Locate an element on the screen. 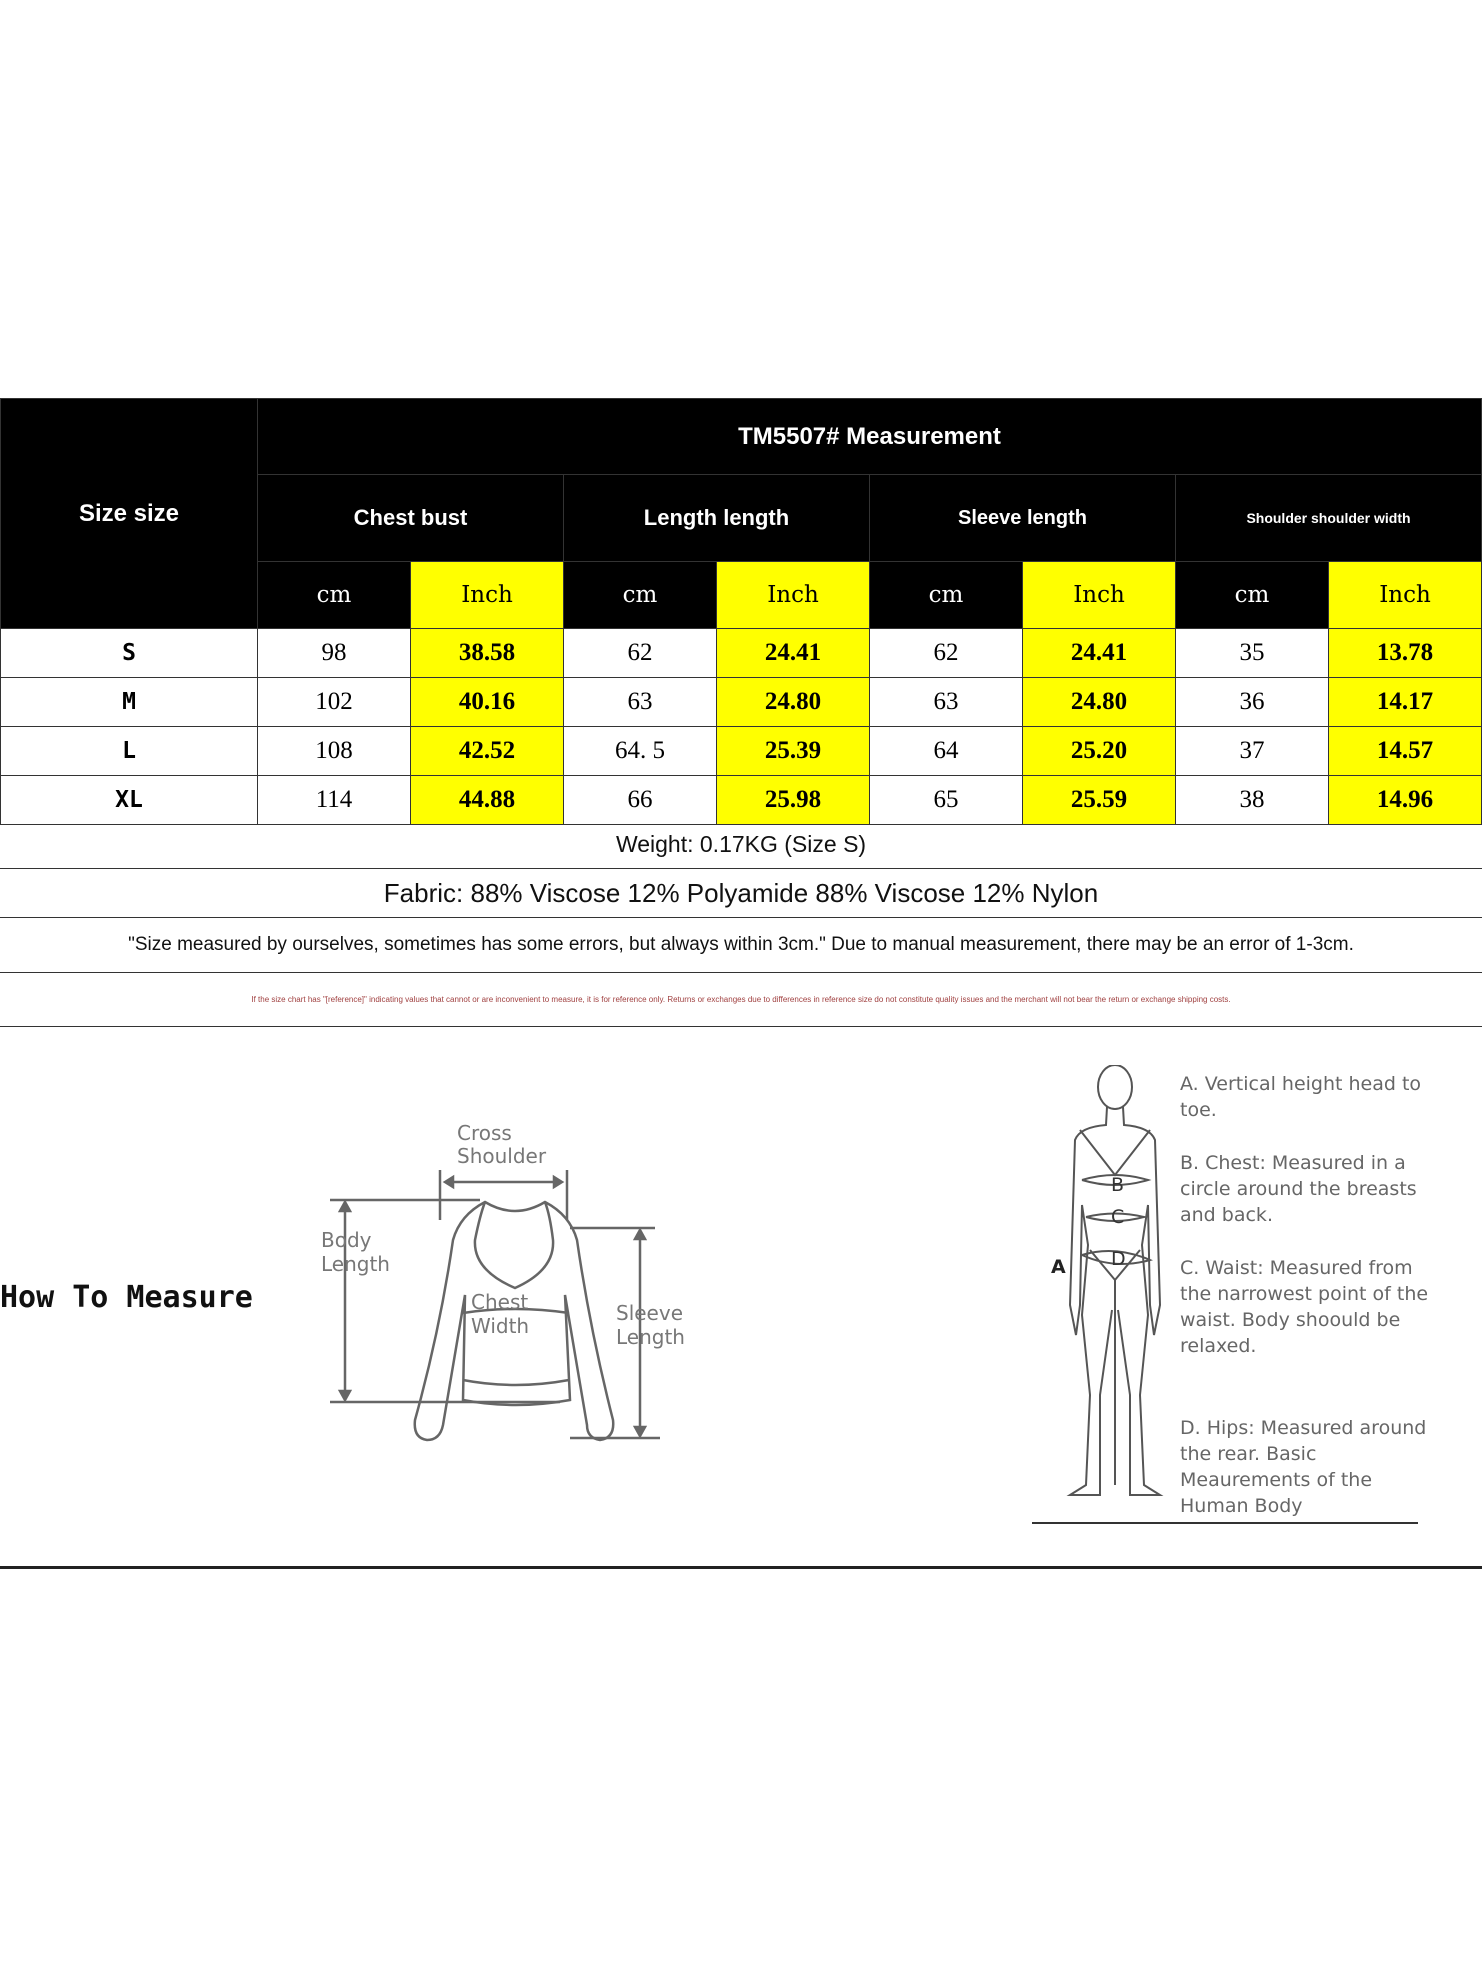  table-row: XL 114 44.88 66 25.98 65 25.59 38 14.96 is located at coordinates (741, 800).